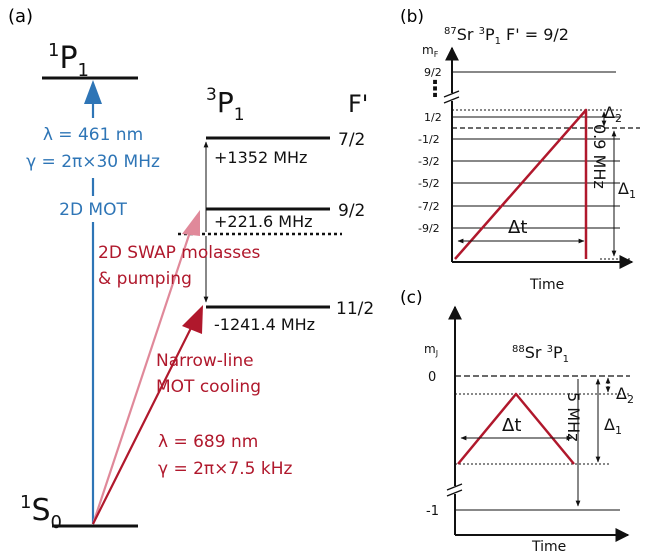  Describe the element at coordinates (429, 228) in the screenshot. I see `mf-tick-m9-2: -9/2` at that location.